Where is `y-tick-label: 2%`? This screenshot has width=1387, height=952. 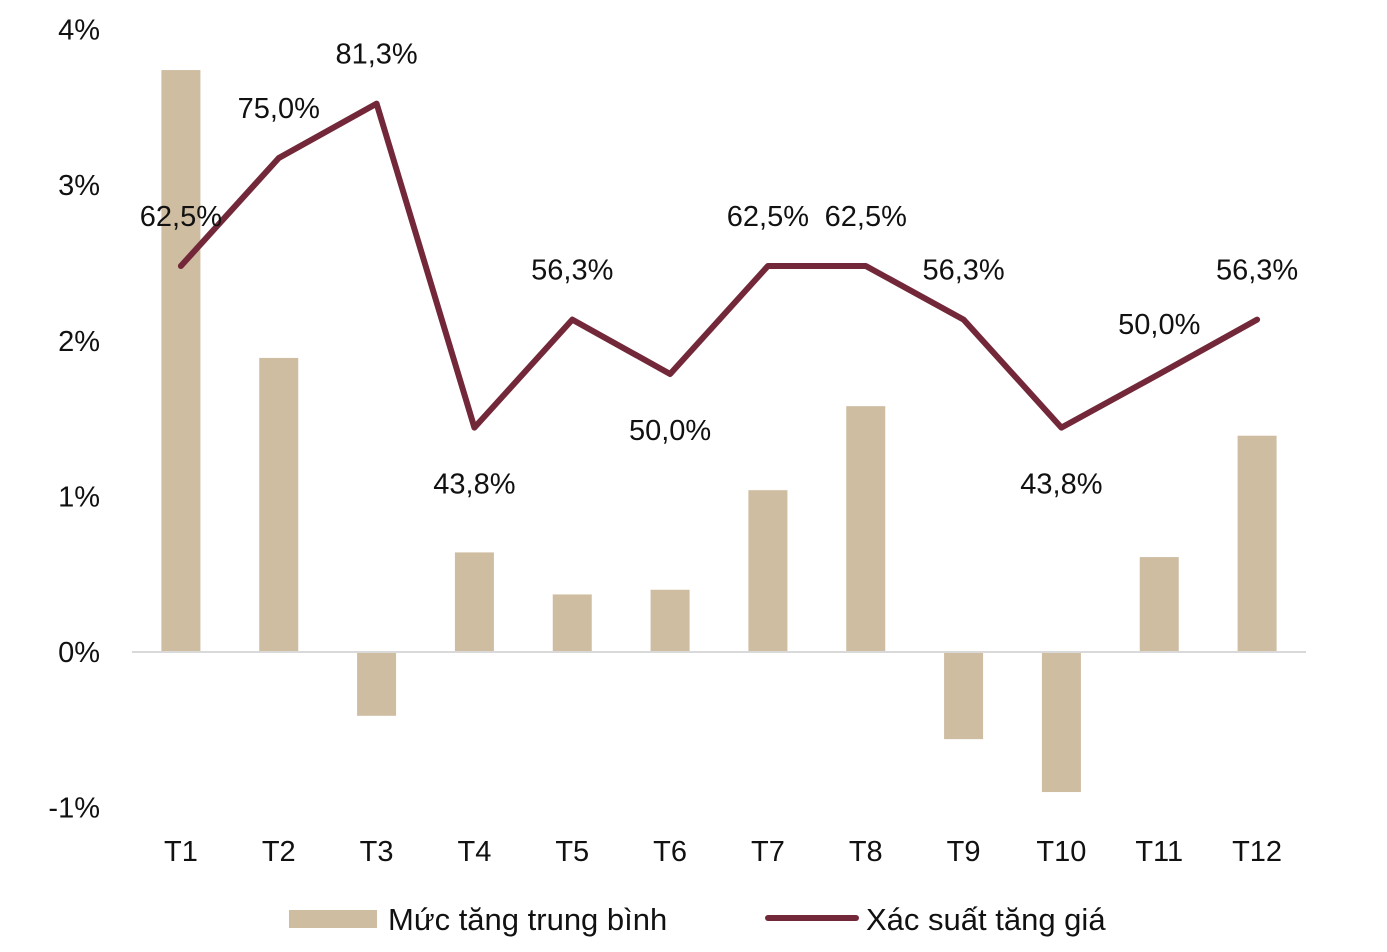 y-tick-label: 2% is located at coordinates (79, 342).